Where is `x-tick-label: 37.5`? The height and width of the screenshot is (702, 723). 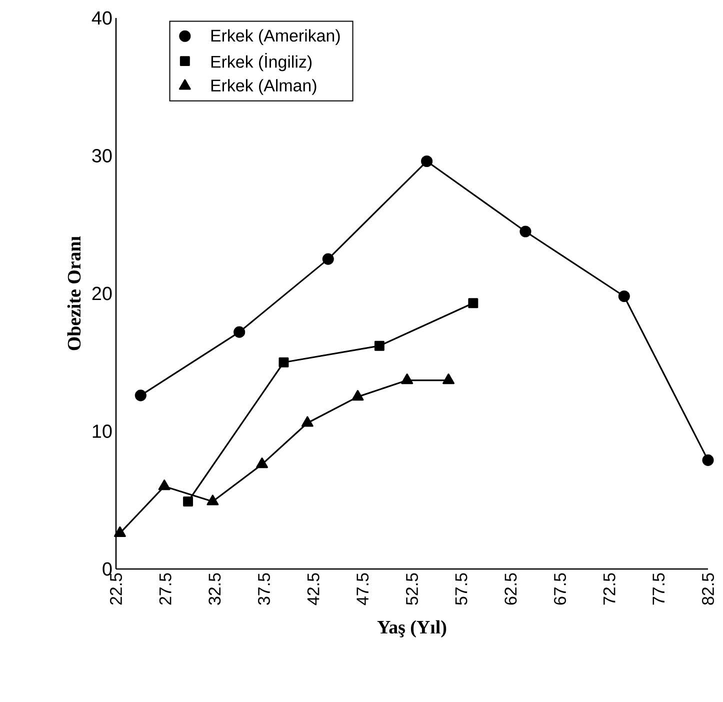 x-tick-label: 37.5 is located at coordinates (264, 589).